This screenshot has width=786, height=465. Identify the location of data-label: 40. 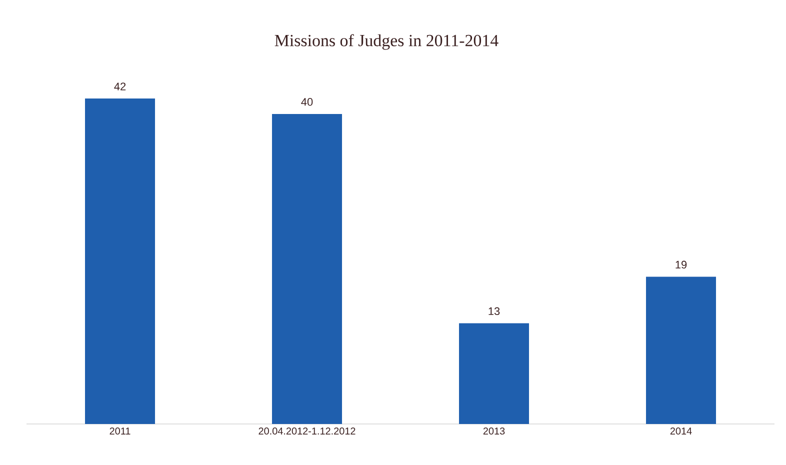
(307, 102).